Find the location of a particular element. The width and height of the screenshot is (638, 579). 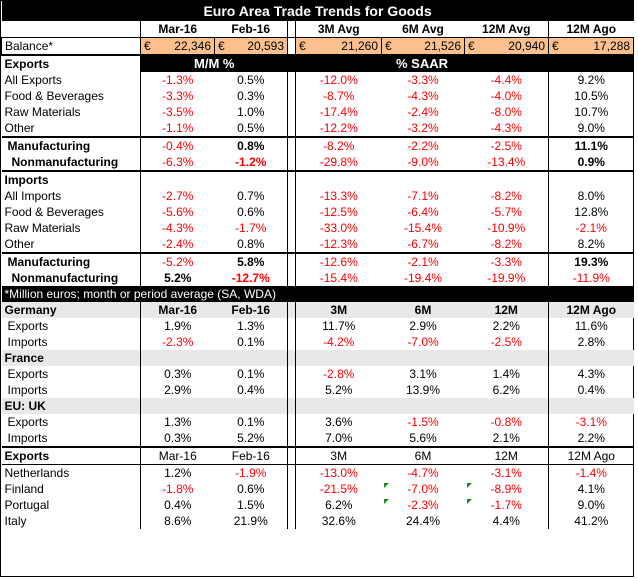

value-cell: -1.8% is located at coordinates (178, 489).